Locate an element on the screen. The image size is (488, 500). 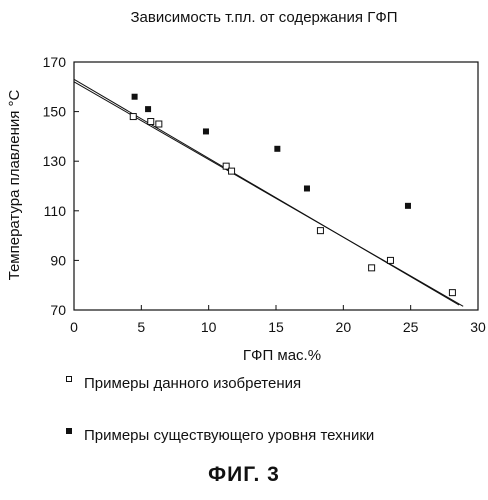
x-tick-label-6: 30 is located at coordinates (478, 327).